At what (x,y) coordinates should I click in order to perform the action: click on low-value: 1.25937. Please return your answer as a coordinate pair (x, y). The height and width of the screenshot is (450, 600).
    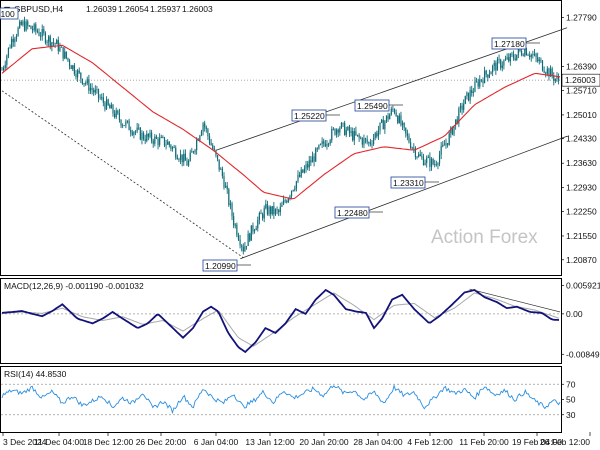
    Looking at the image, I should click on (165, 9).